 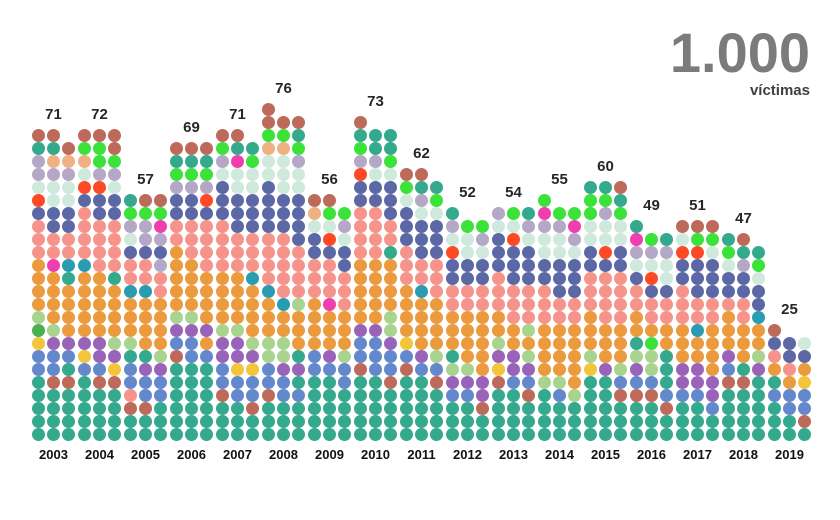 What do you see at coordinates (160, 226) in the screenshot?
I see `magenta-dot` at bounding box center [160, 226].